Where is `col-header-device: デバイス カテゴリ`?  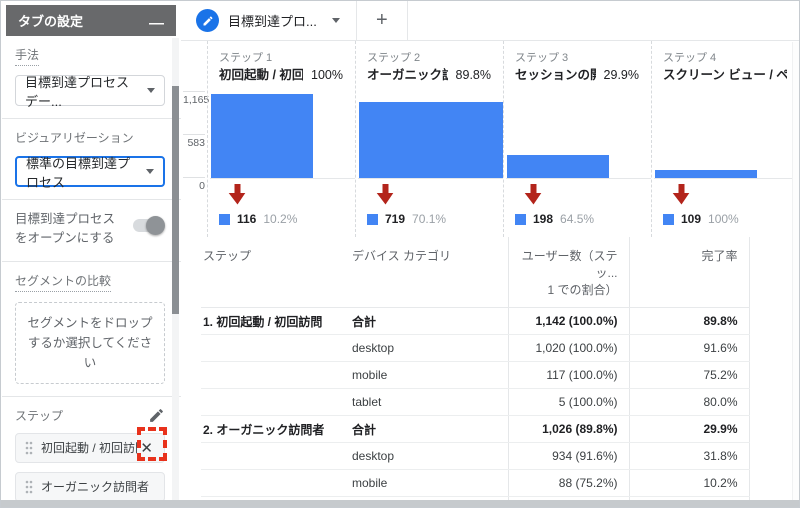
col-header-device: デバイス カテゴリ is located at coordinates (427, 272).